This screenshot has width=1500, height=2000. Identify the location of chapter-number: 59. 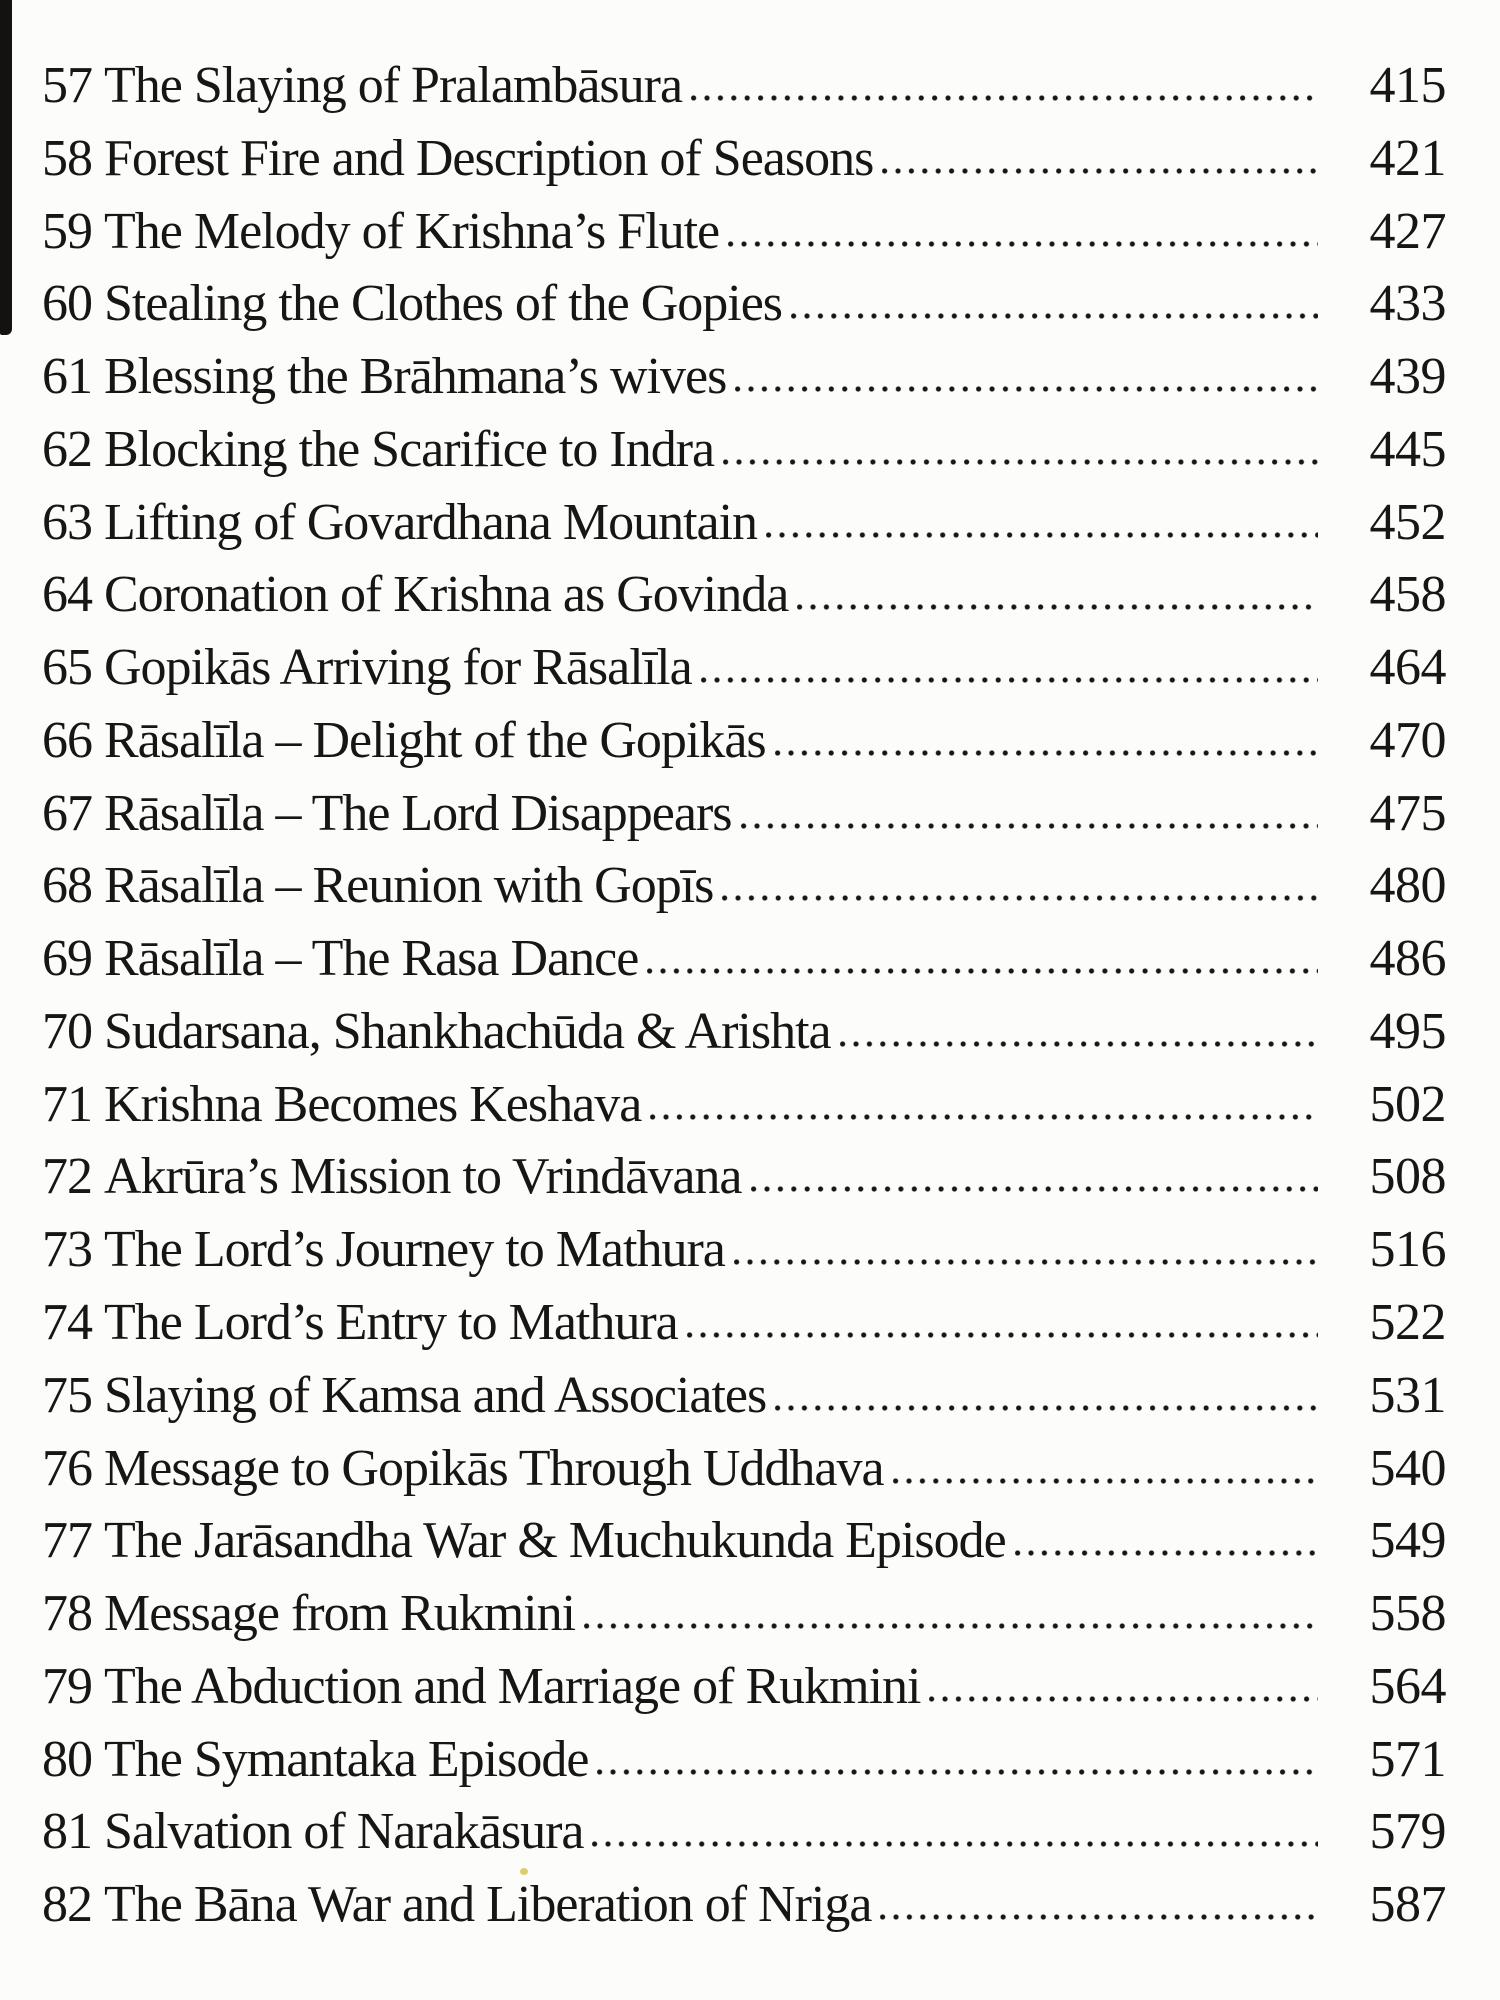
(67, 231).